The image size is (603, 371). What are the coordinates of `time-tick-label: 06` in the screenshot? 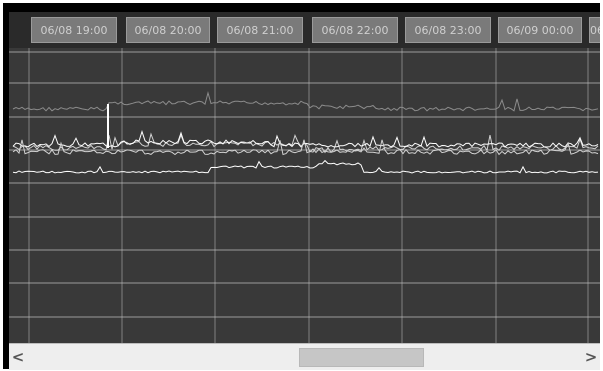 It's located at (594, 30).